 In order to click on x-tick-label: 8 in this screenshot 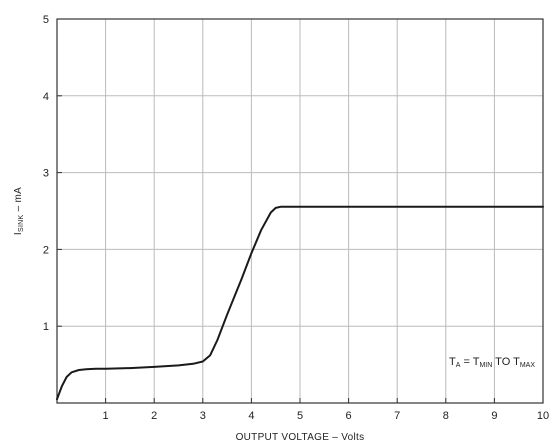, I will do `click(446, 416)`.